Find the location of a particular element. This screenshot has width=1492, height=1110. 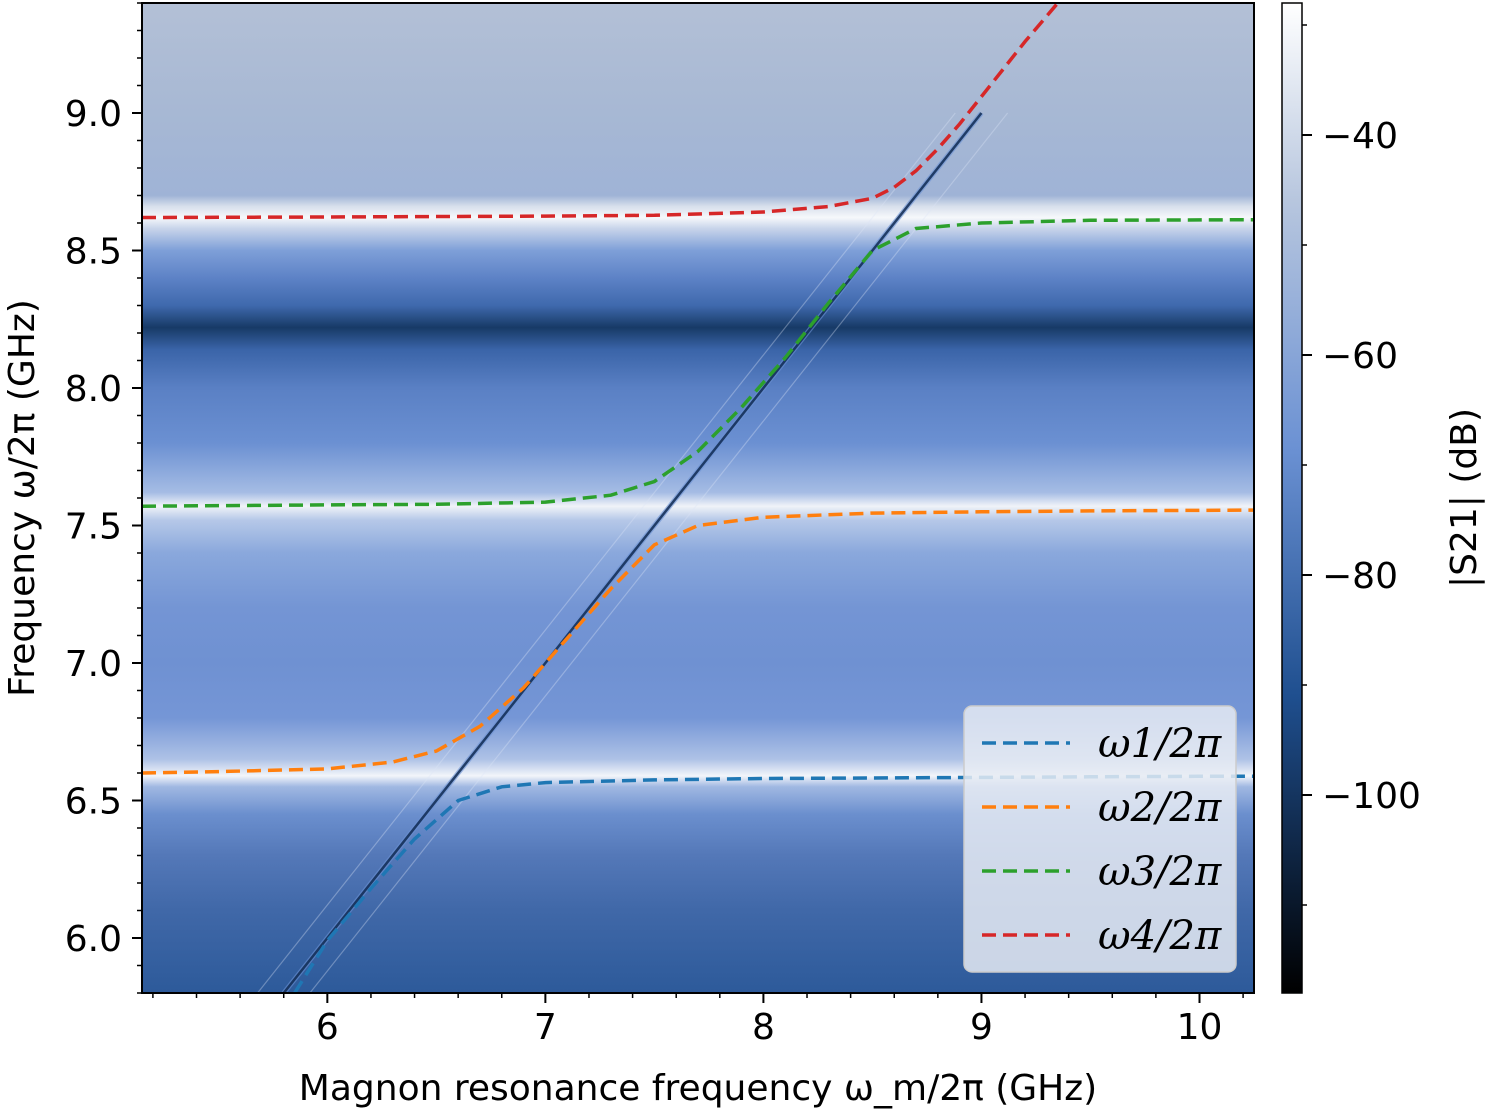

y-tick-label: 8.5 is located at coordinates (93, 252).